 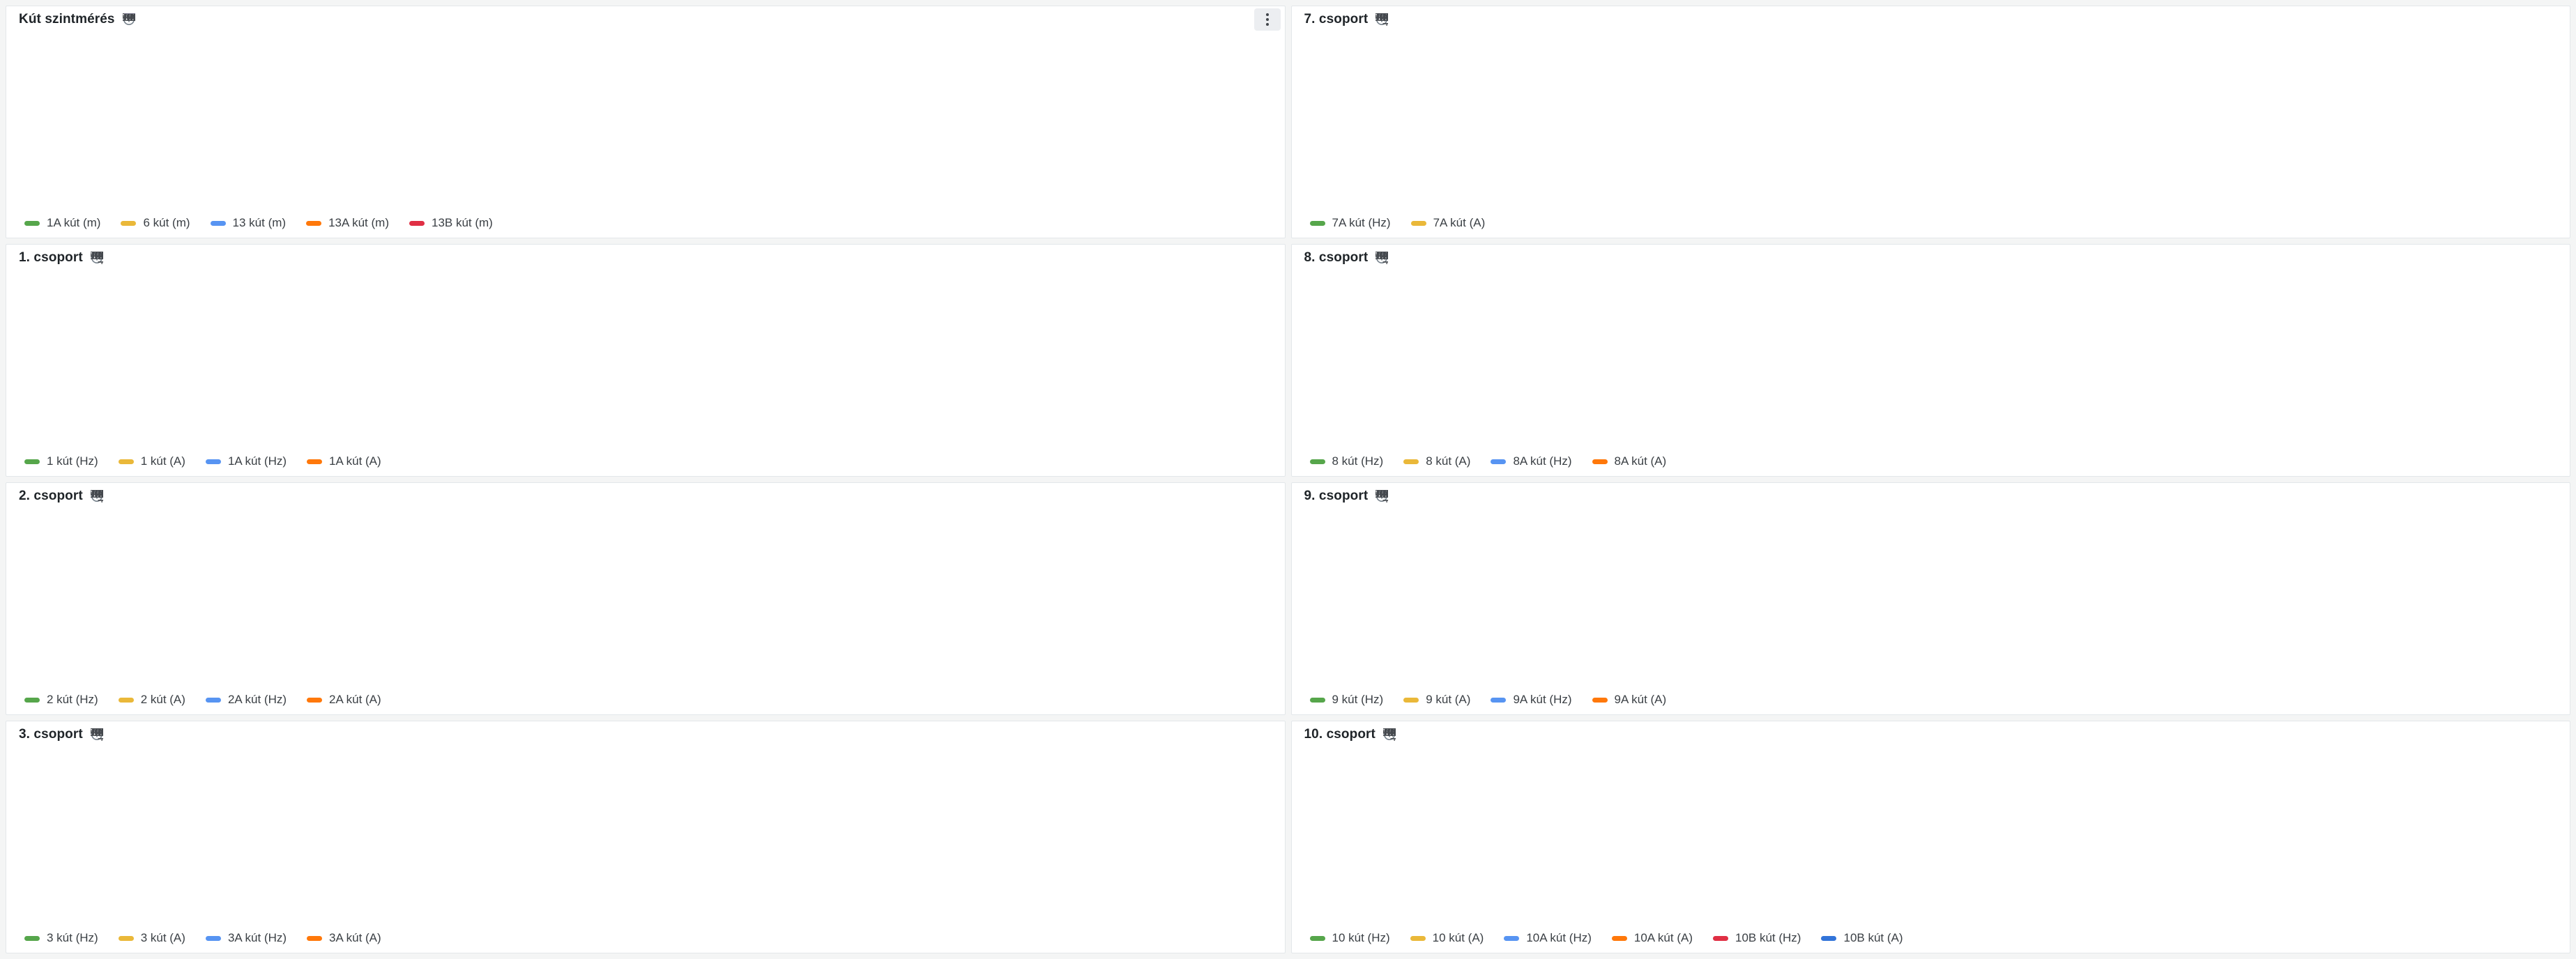 What do you see at coordinates (1336, 19) in the screenshot?
I see `panel-title: 7. csoport` at bounding box center [1336, 19].